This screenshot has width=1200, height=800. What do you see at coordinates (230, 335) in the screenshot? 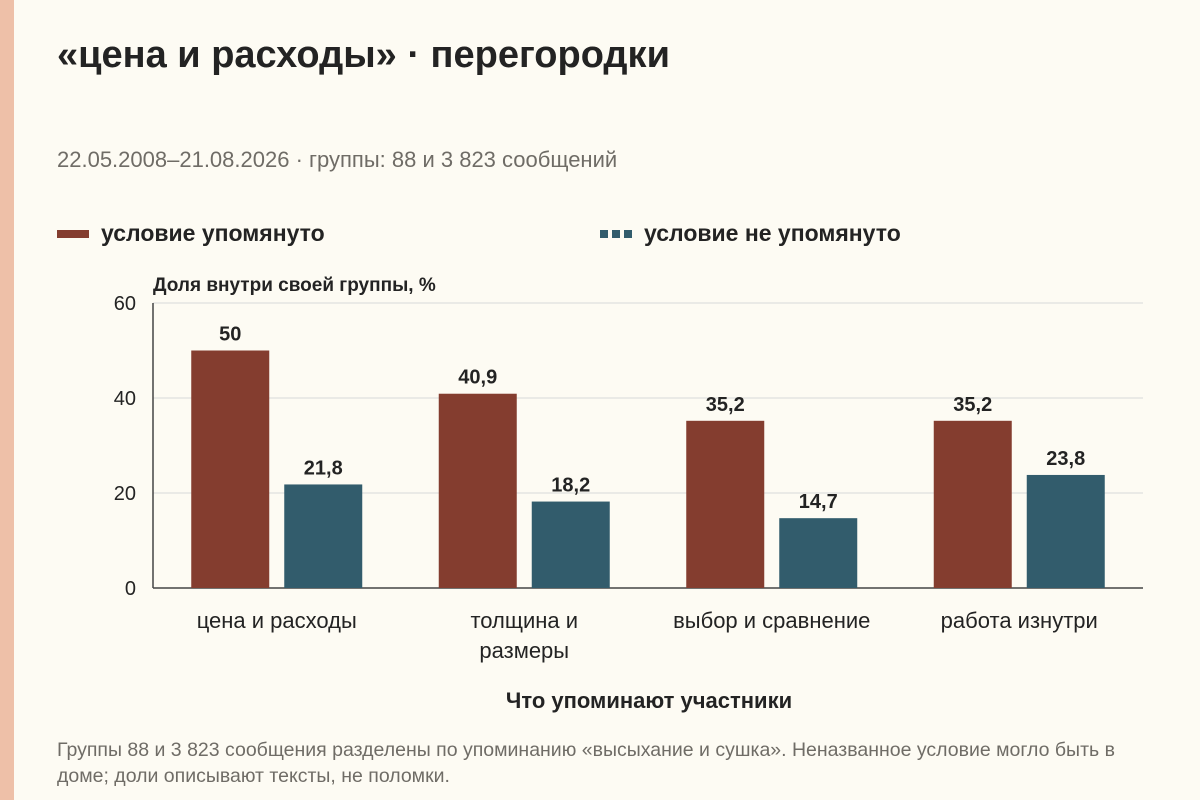
I see `bar-value-label: 50` at bounding box center [230, 335].